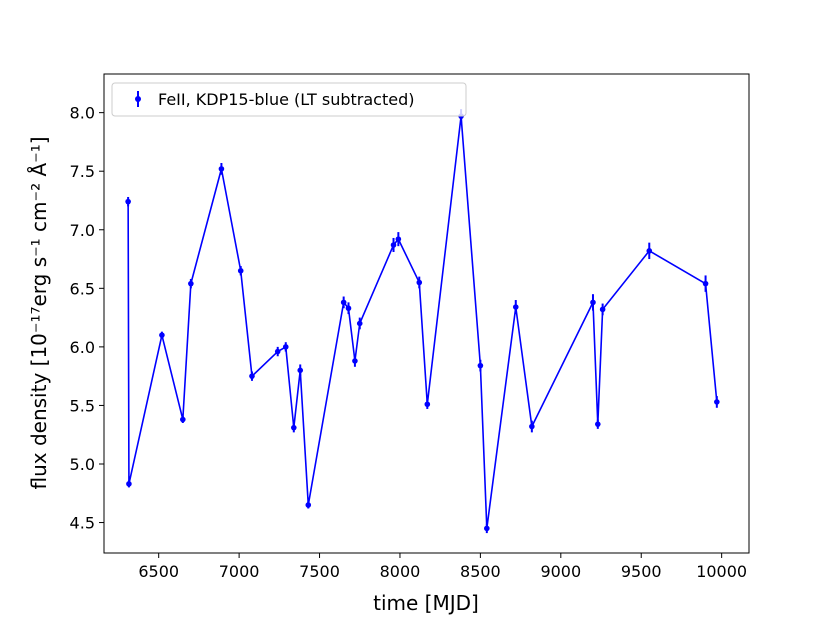 This screenshot has width=830, height=623. I want to click on x-tick-label: 7000, so click(239, 571).